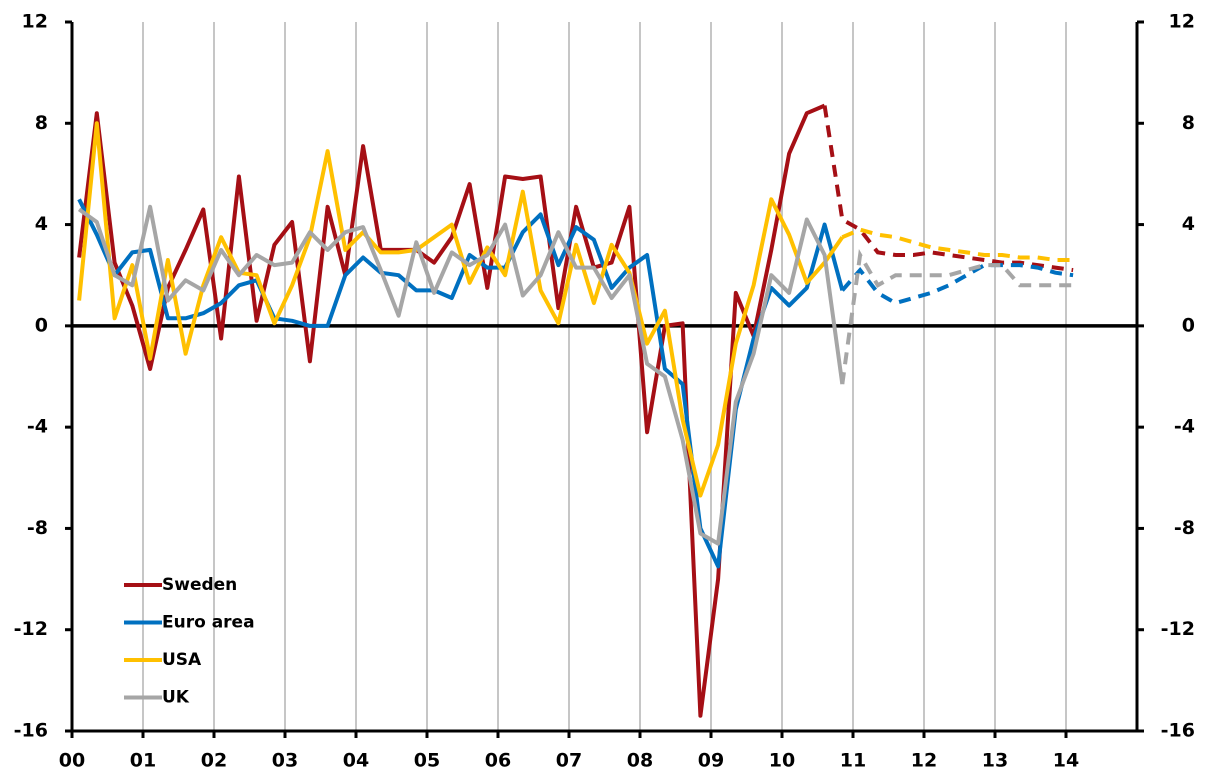 This screenshot has height=778, width=1207. I want to click on y-tick-label: 8, so click(41, 123).